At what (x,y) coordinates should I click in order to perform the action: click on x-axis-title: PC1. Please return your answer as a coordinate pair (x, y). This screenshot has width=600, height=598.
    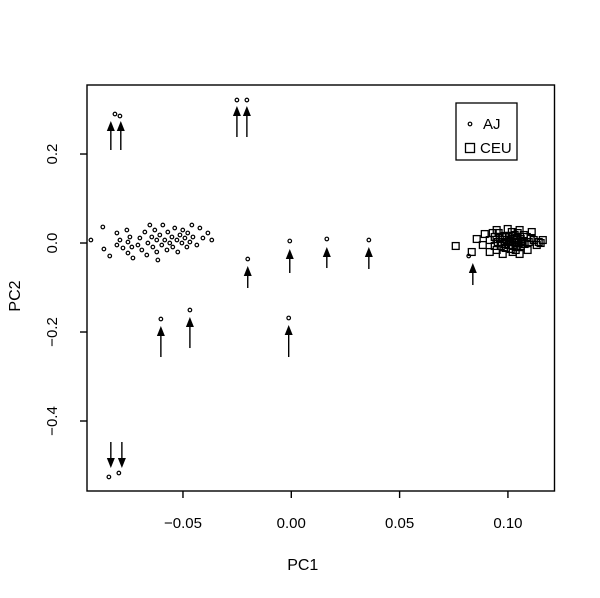
    Looking at the image, I should click on (302, 565).